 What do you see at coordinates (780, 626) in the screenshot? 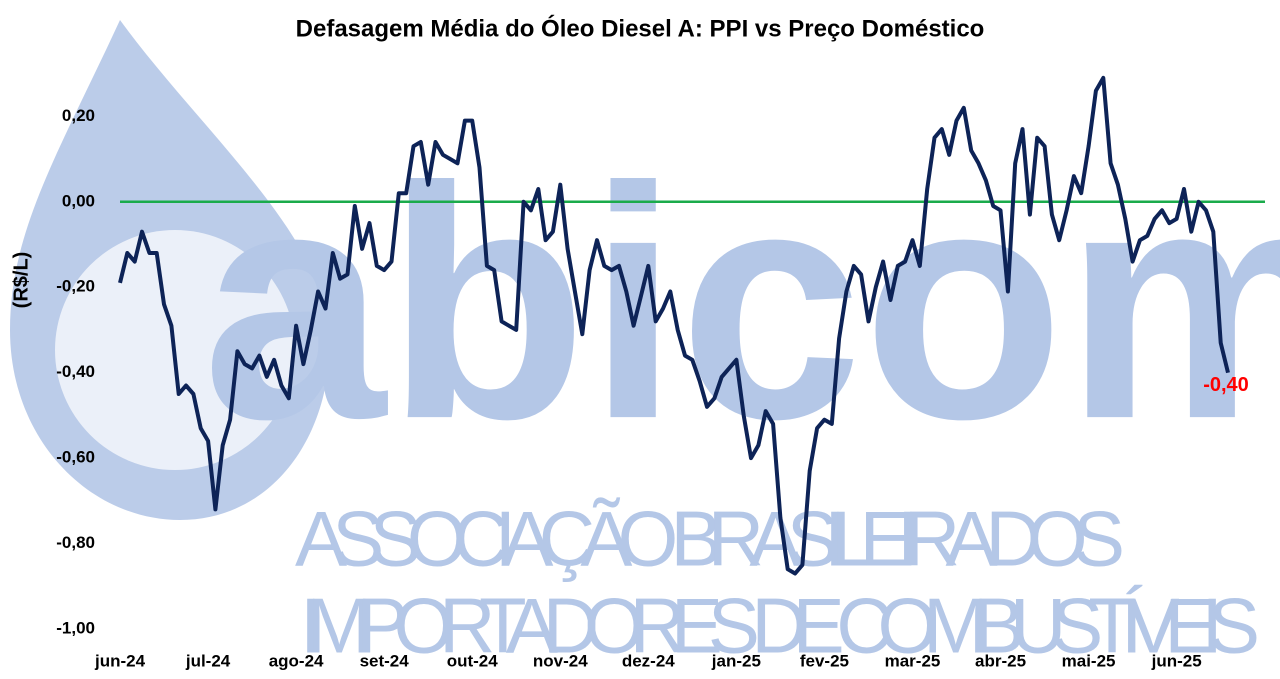
I see `watermark-line2: IMPORTADORES DE COMBUSTÍVEIS` at bounding box center [780, 626].